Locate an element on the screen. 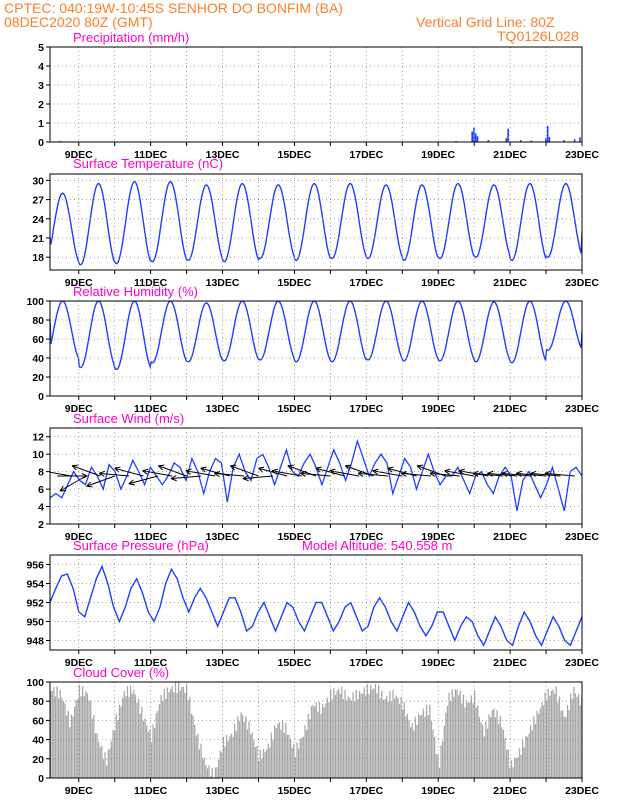  y-tick-label: 24 is located at coordinates (38, 220).